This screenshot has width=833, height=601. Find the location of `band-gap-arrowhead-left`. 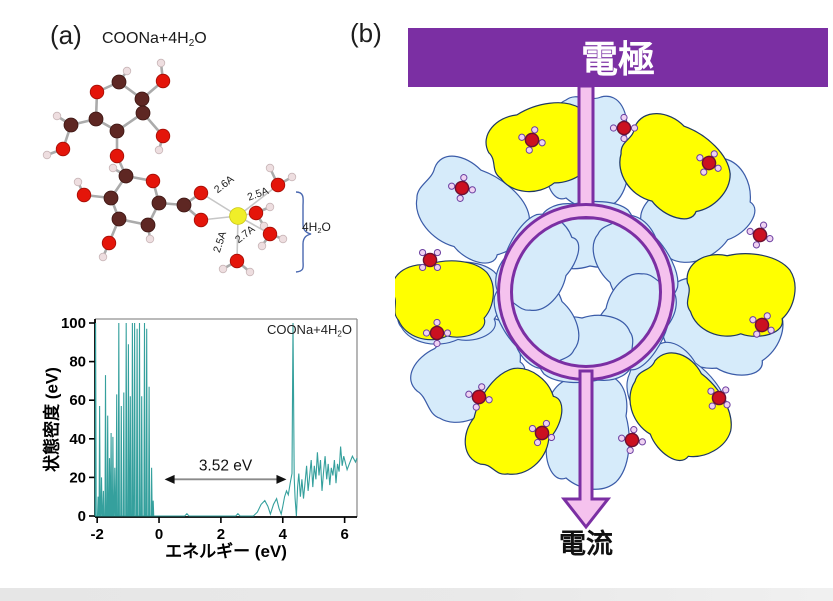

band-gap-arrowhead-left is located at coordinates (169, 479).